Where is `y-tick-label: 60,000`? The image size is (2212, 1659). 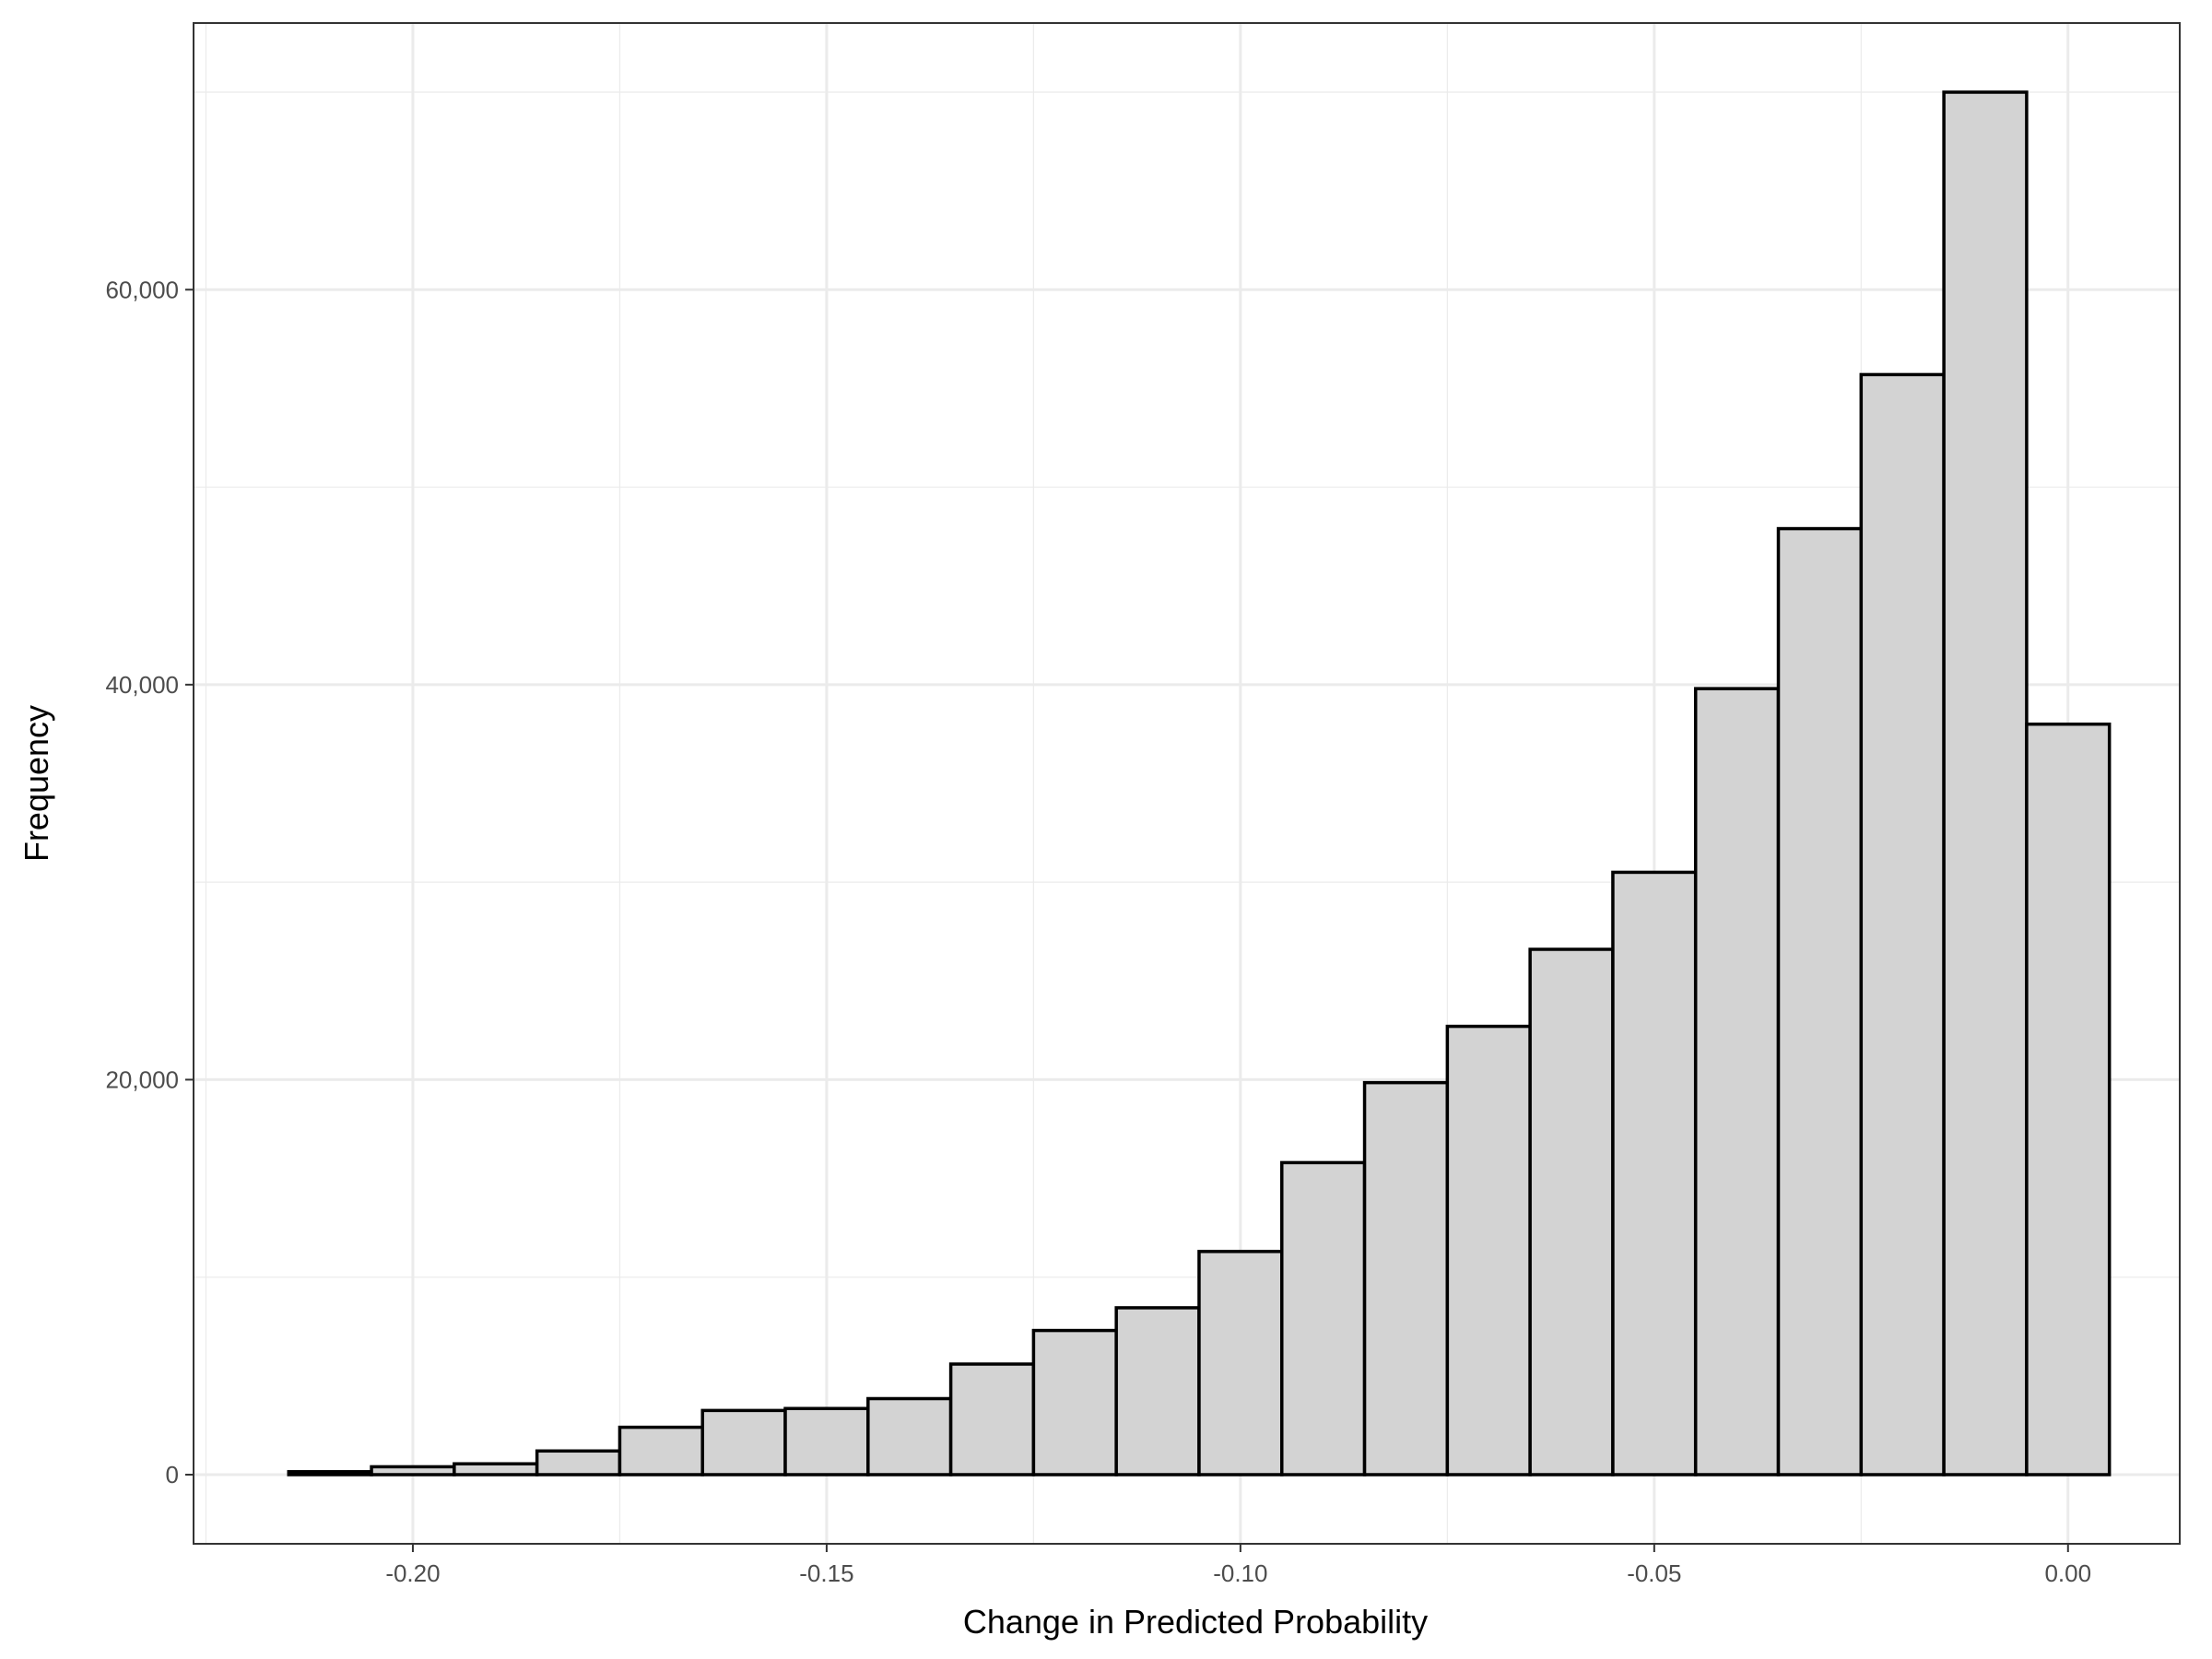 y-tick-label: 60,000 is located at coordinates (142, 289).